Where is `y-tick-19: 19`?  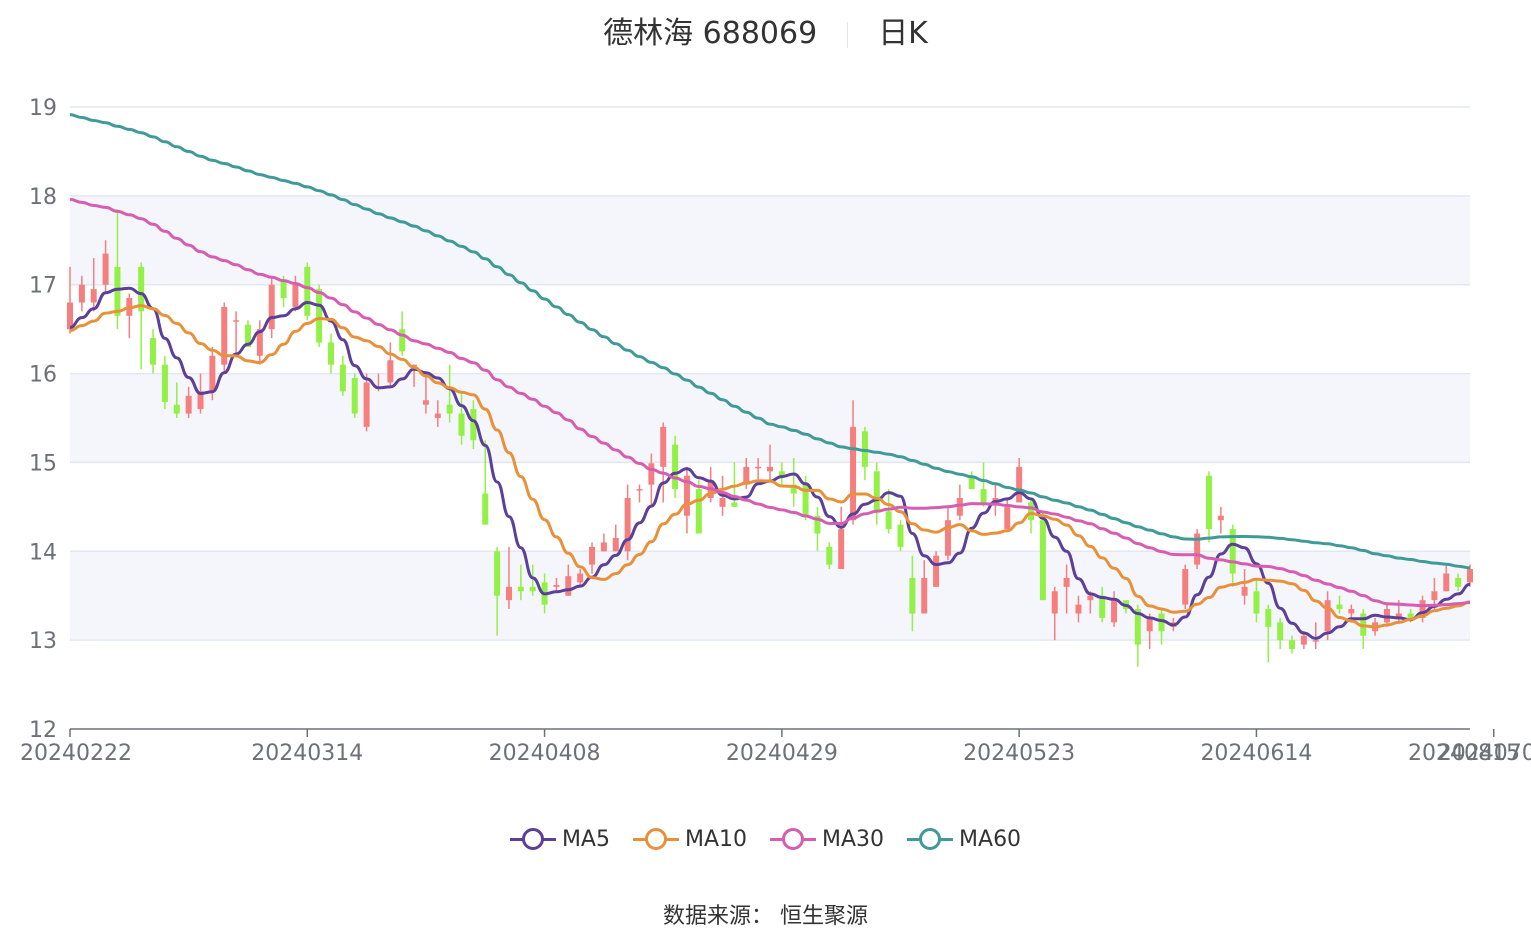 y-tick-19: 19 is located at coordinates (43, 108).